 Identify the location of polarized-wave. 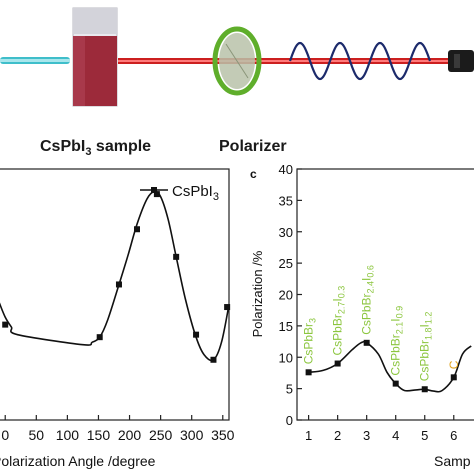
(360, 61).